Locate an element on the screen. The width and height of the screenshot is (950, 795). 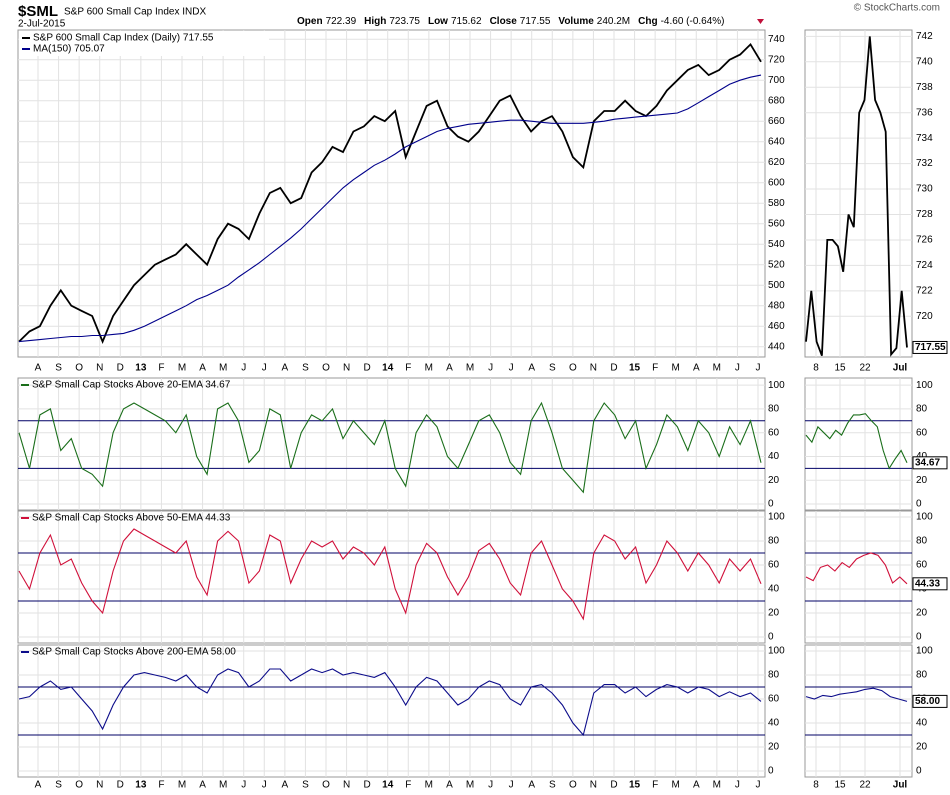
x-tick-label: 14 is located at coordinates (388, 368).